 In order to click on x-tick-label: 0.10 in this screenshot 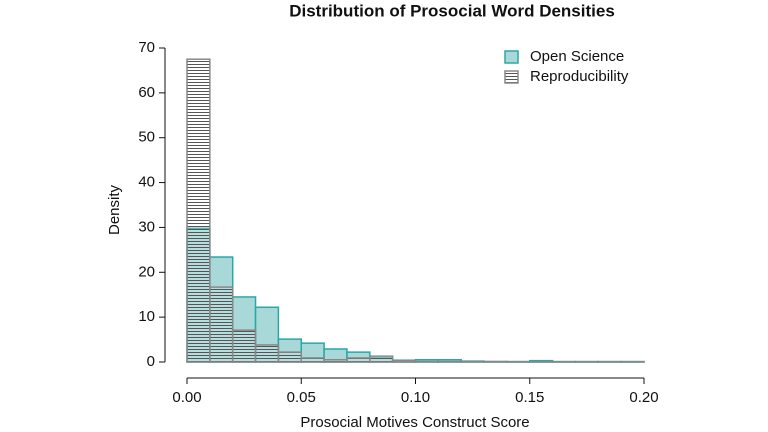, I will do `click(415, 397)`.